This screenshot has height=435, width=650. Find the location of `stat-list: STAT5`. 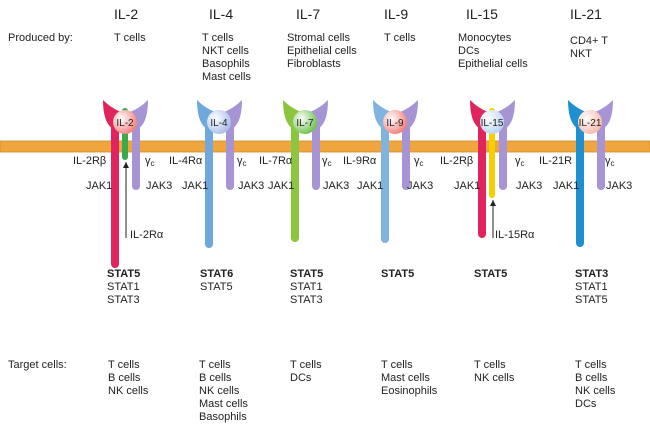

stat-list: STAT5 is located at coordinates (490, 274).